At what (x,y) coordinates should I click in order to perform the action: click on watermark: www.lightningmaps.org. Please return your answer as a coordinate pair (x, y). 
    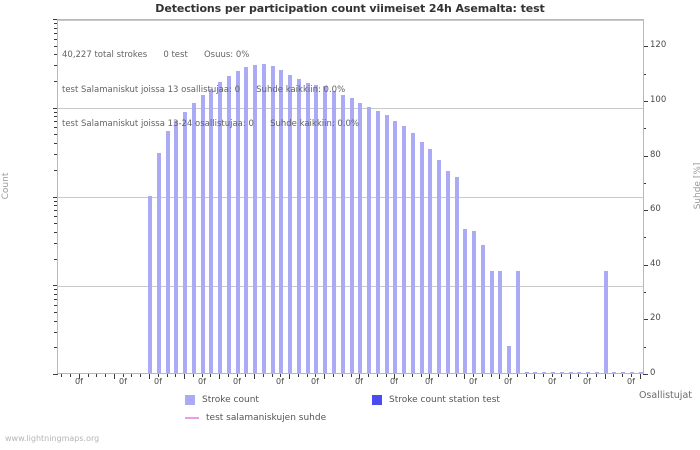
    Looking at the image, I should click on (52, 438).